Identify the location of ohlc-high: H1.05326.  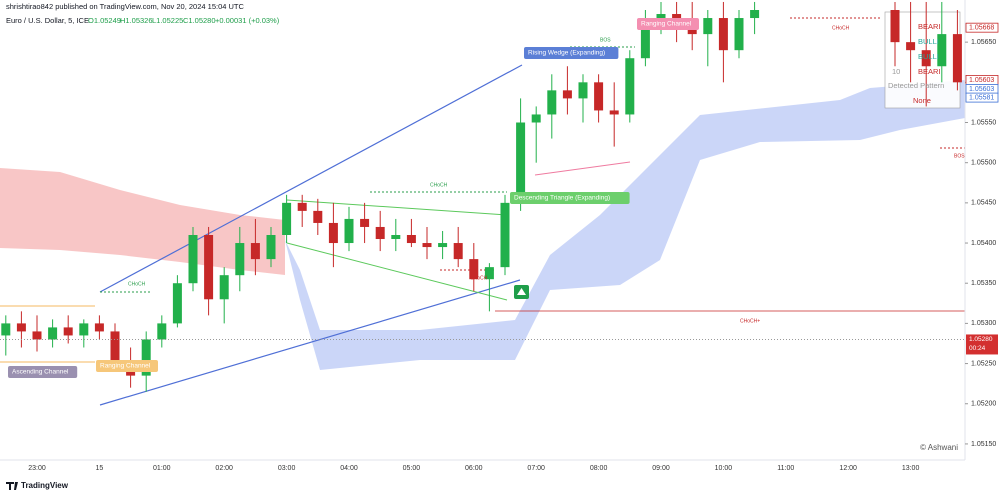
(136, 20).